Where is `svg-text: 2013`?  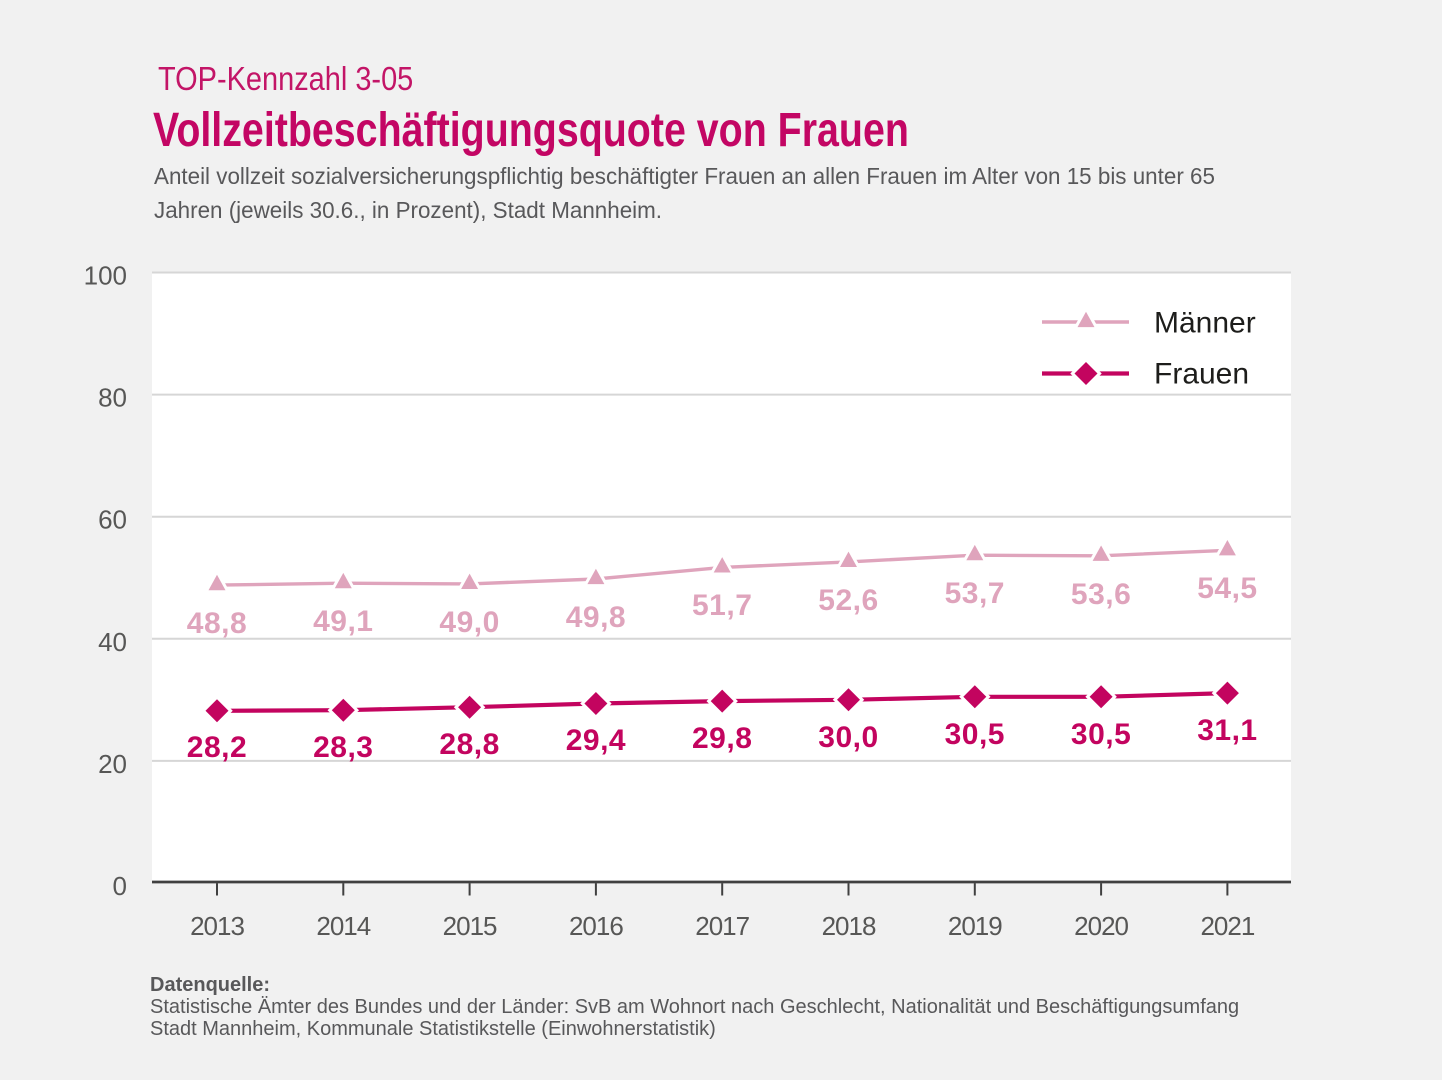 svg-text: 2013 is located at coordinates (217, 926).